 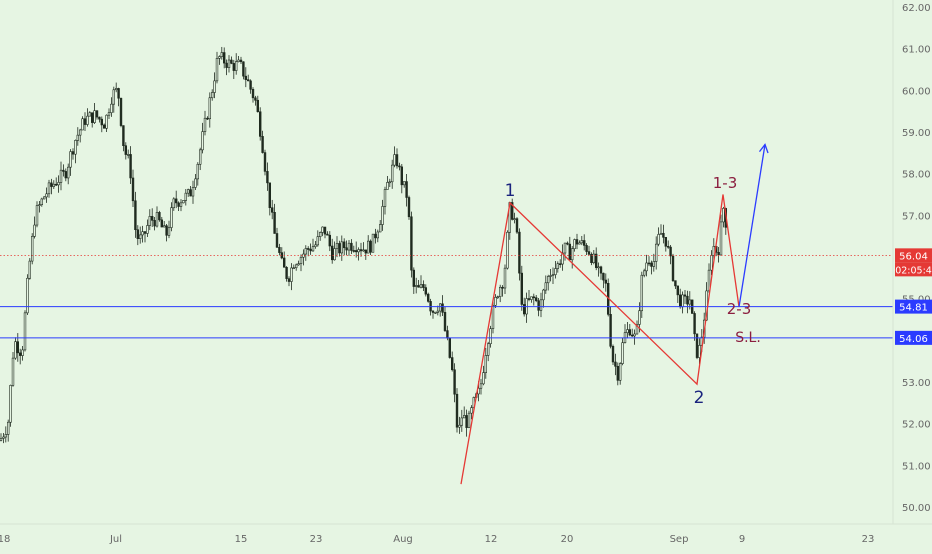 I want to click on level-price-badge: 54.06, so click(x=913, y=339).